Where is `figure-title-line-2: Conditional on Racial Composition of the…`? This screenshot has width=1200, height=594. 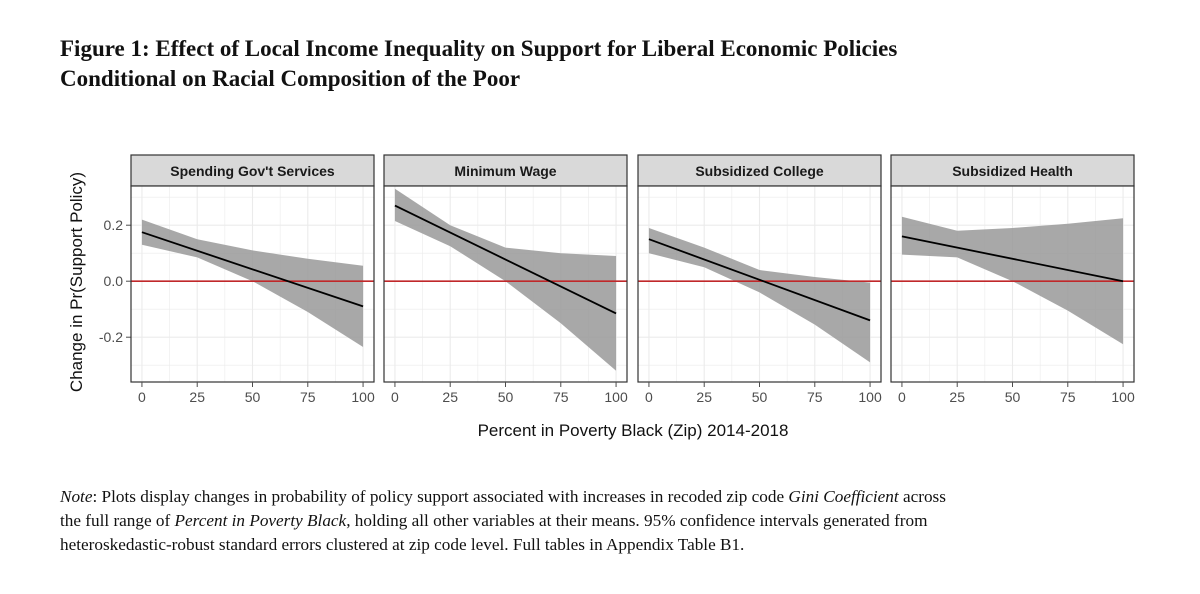
figure-title-line-2: Conditional on Racial Composition of the… is located at coordinates (290, 78).